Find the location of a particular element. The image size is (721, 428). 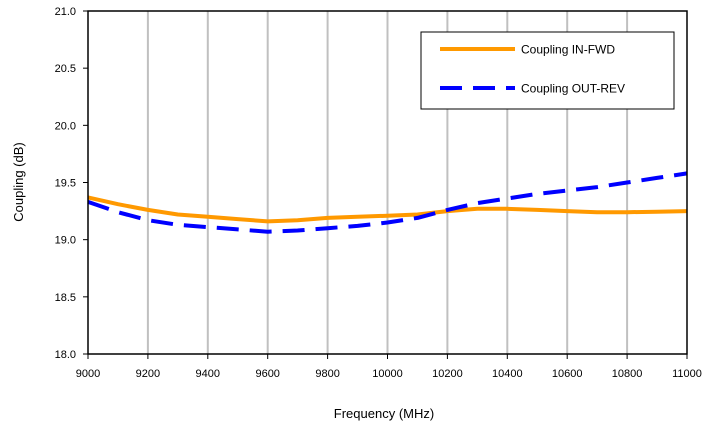

x-tick-label: 9800 is located at coordinates (327, 374).